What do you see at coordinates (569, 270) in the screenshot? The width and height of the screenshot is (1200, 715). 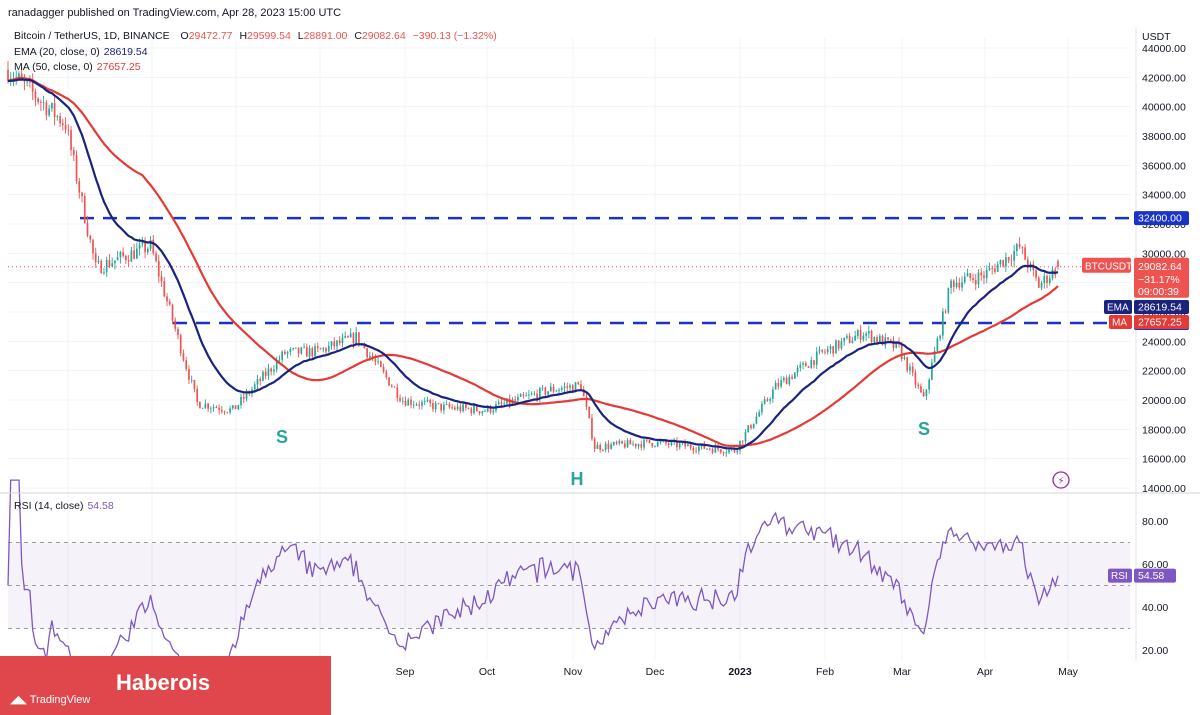 I see `key-levels` at bounding box center [569, 270].